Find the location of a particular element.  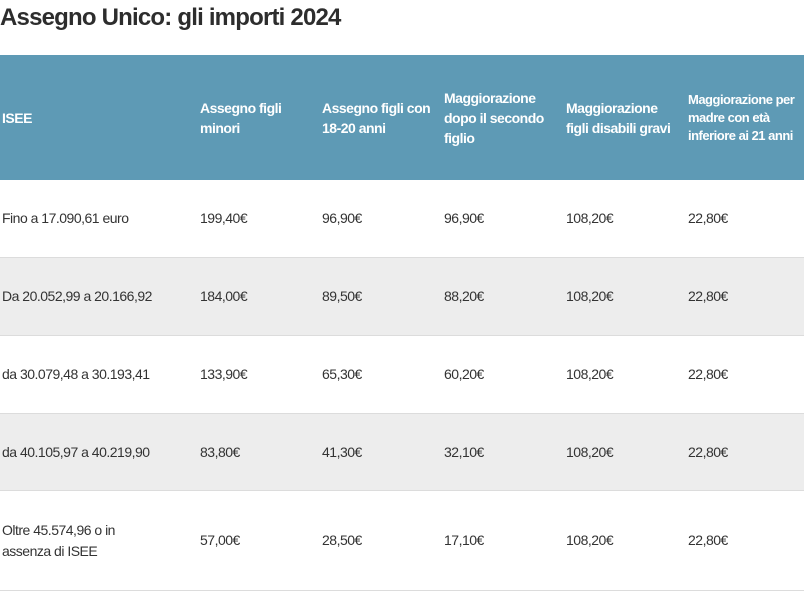

header-isee: ISEE is located at coordinates (17, 117).